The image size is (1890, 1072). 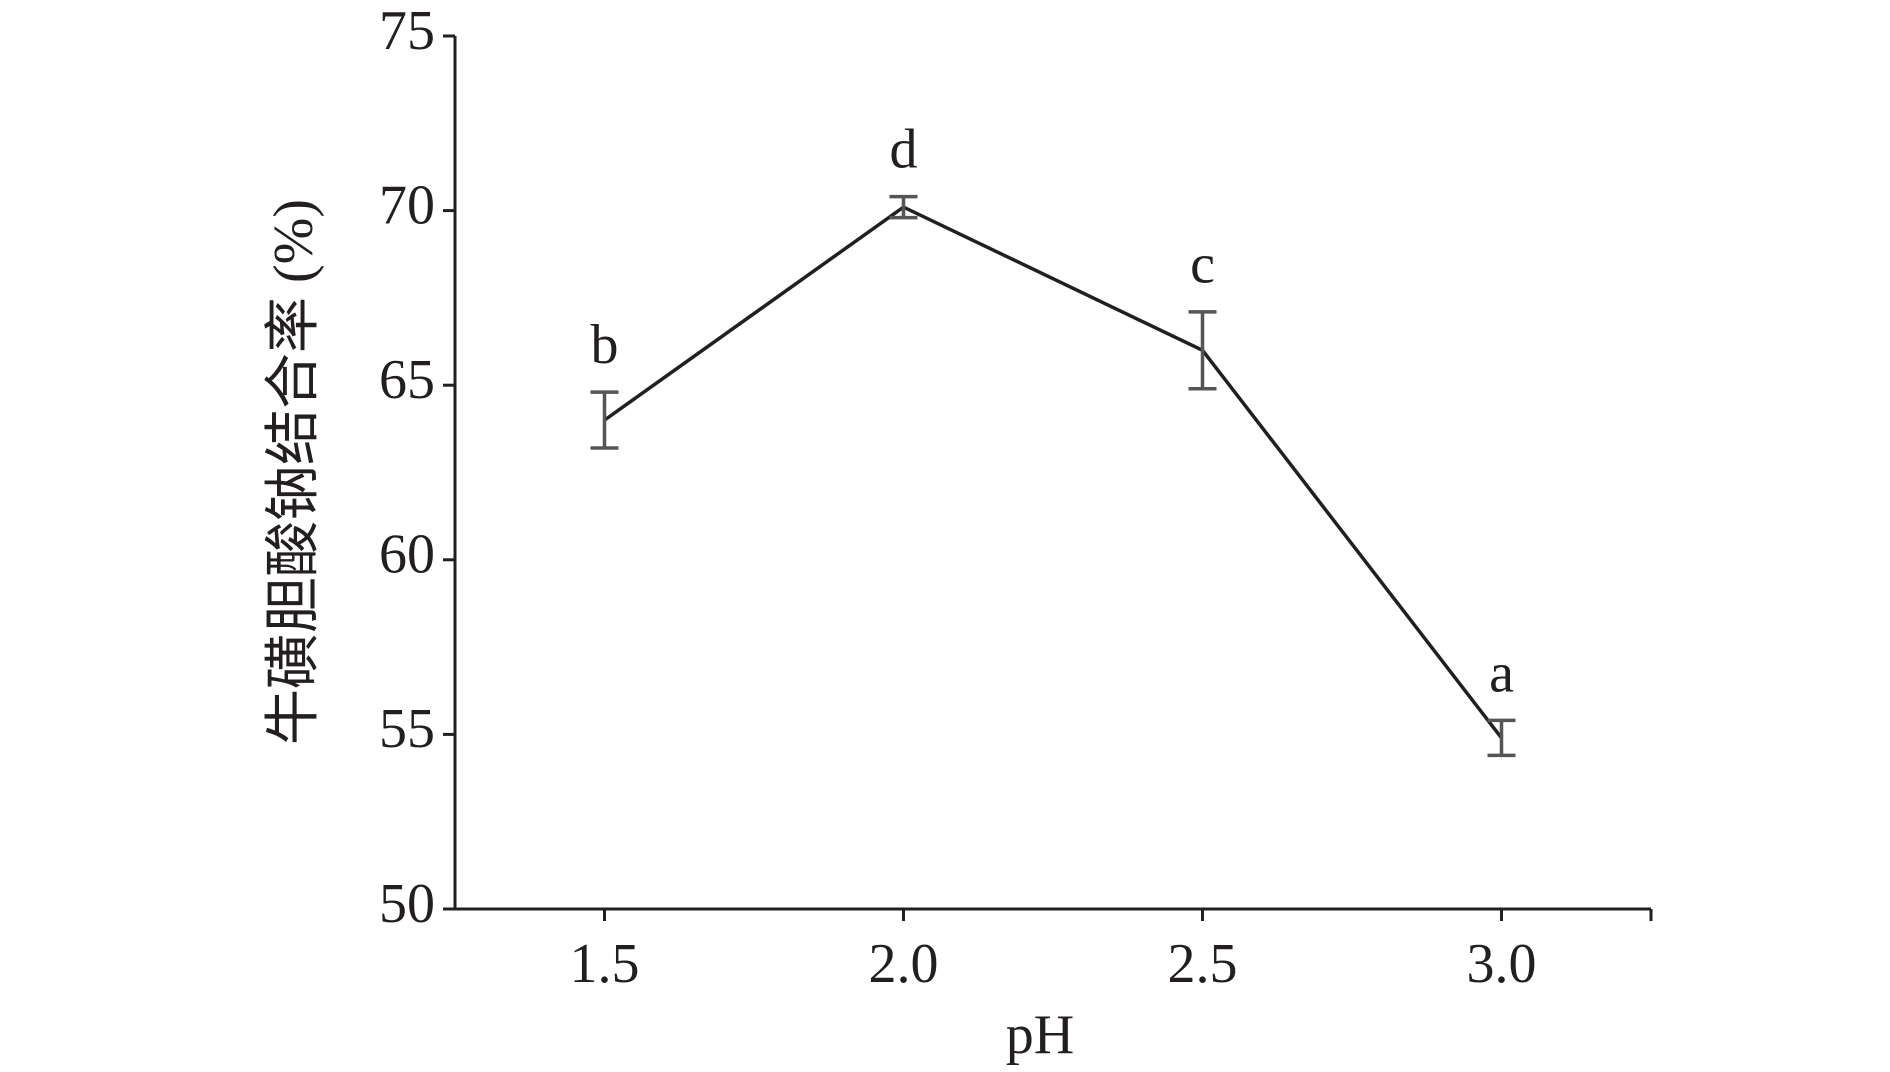 What do you see at coordinates (605, 345) in the screenshot?
I see `significance-letter: b` at bounding box center [605, 345].